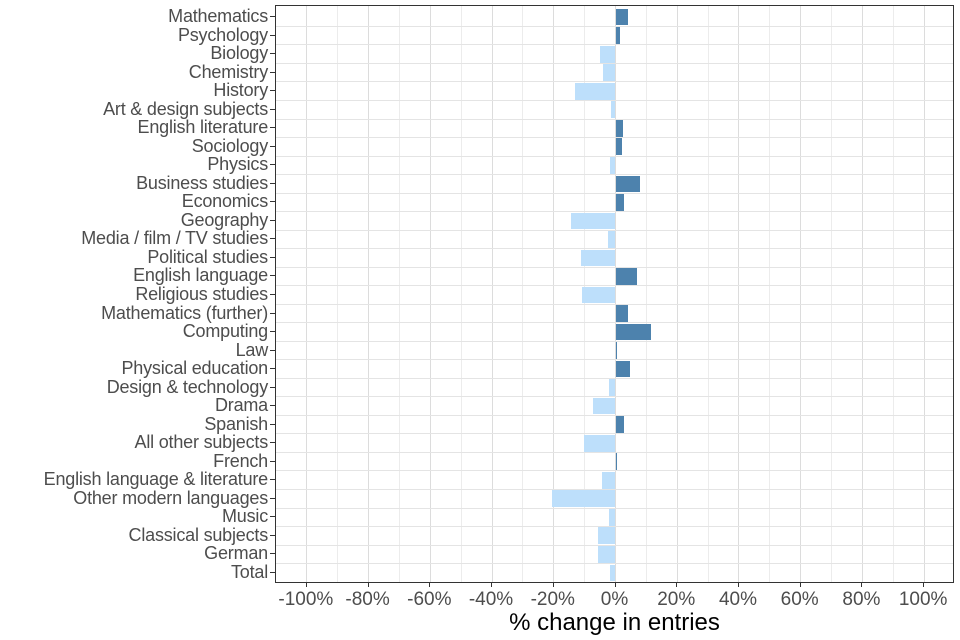  I want to click on y-axis-label: Psychology, so click(222, 34).